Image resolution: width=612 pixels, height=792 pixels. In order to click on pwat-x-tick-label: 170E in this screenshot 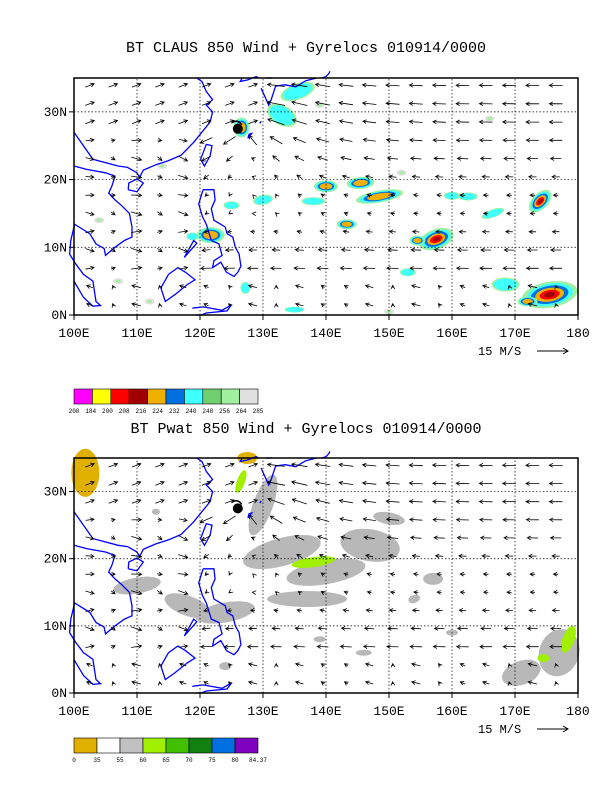, I will do `click(514, 711)`.